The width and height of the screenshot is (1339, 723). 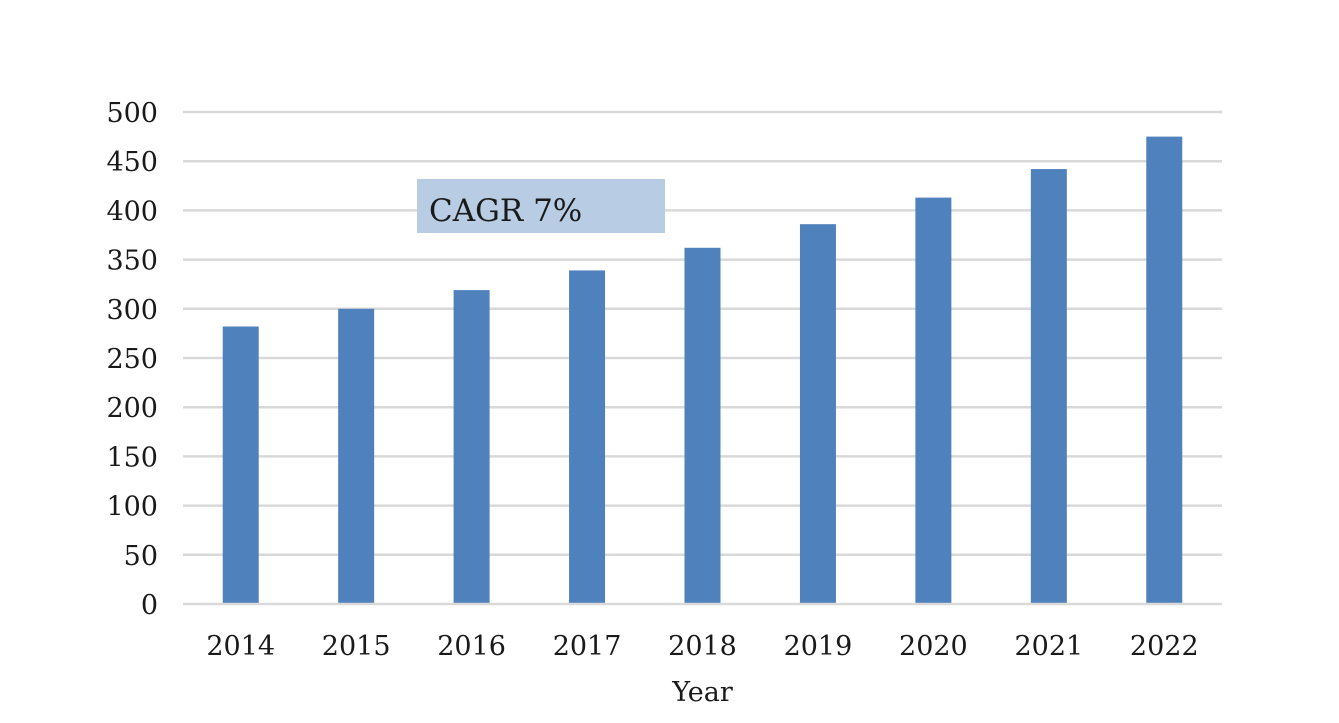 I want to click on y-tick-label: 400, so click(x=132, y=211).